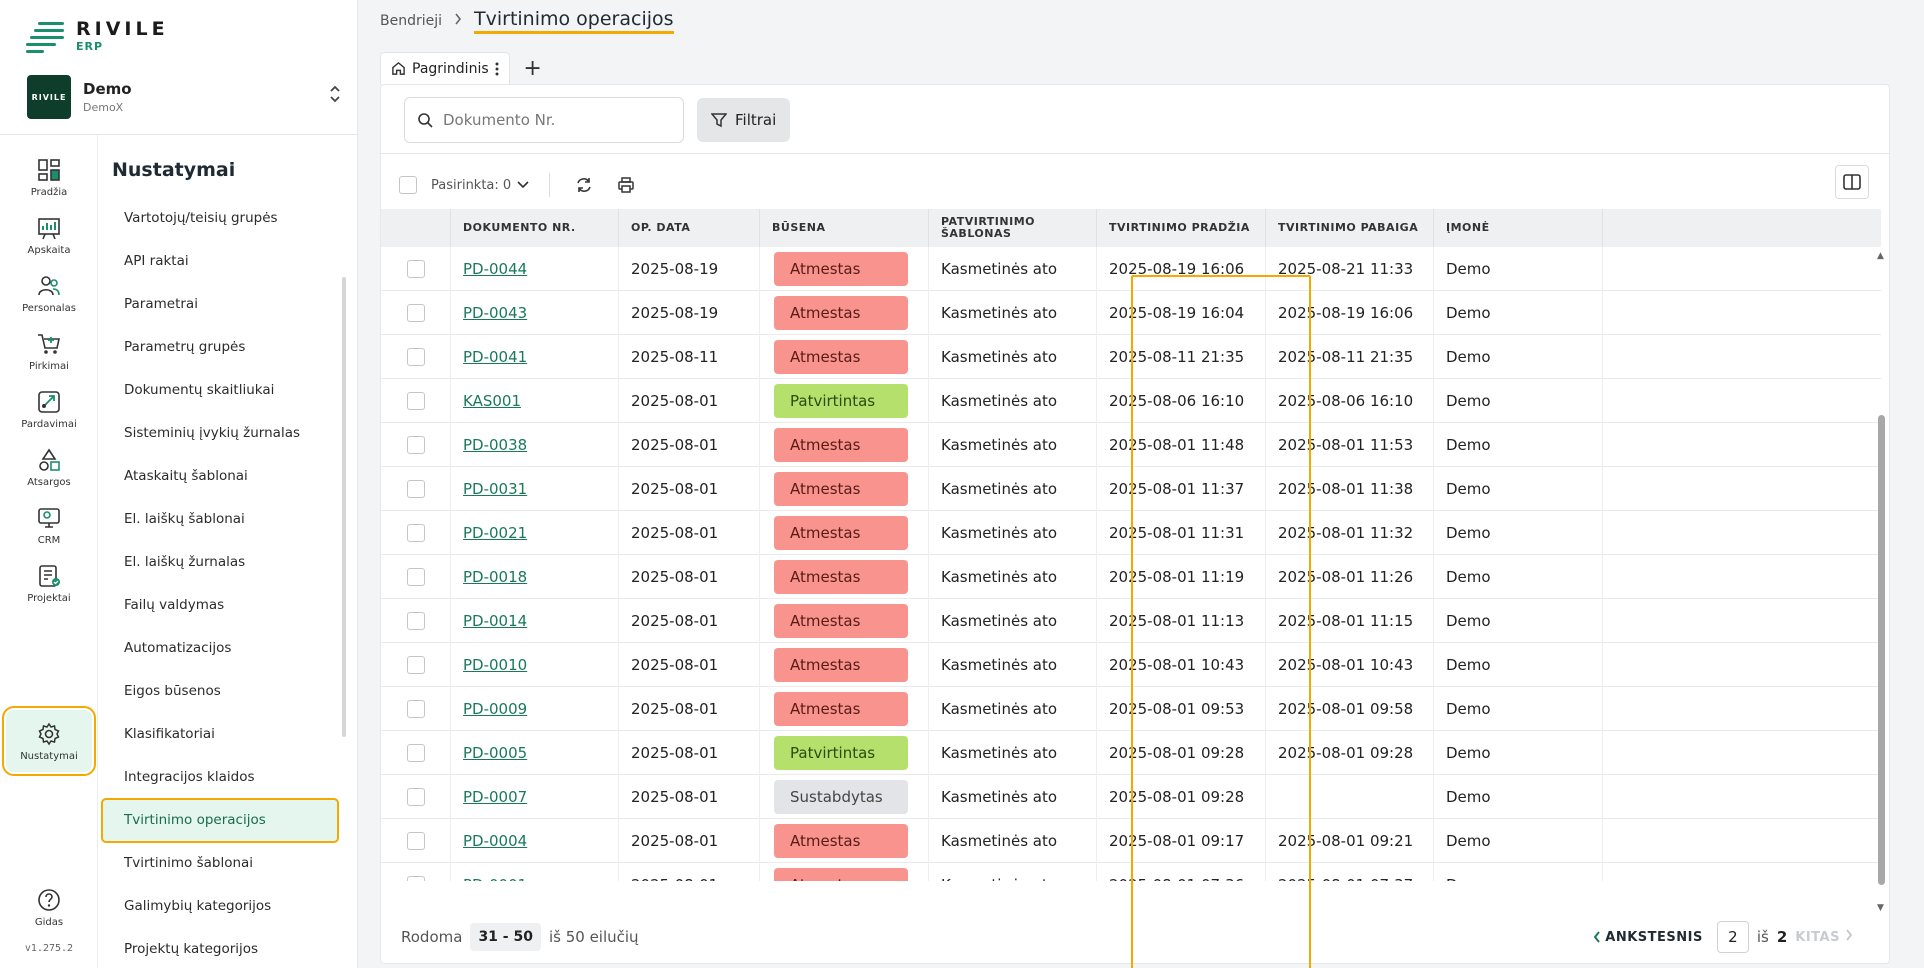 The image size is (1924, 968). Describe the element at coordinates (497, 69) in the screenshot. I see `kebab-menu-icon` at that location.